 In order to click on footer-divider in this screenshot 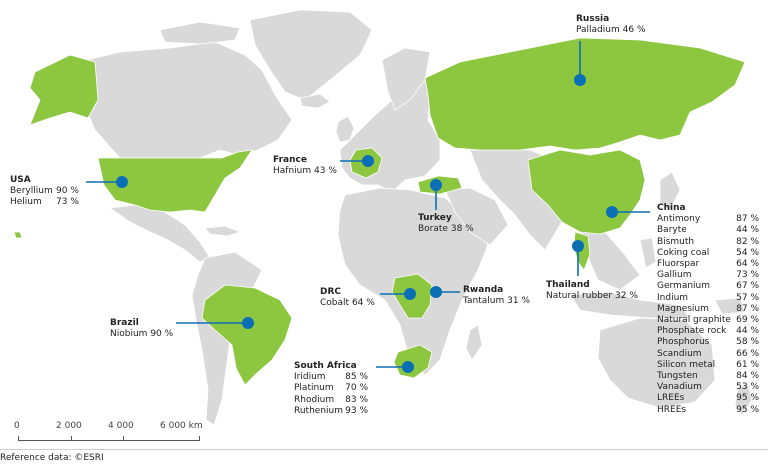, I will do `click(384, 449)`.